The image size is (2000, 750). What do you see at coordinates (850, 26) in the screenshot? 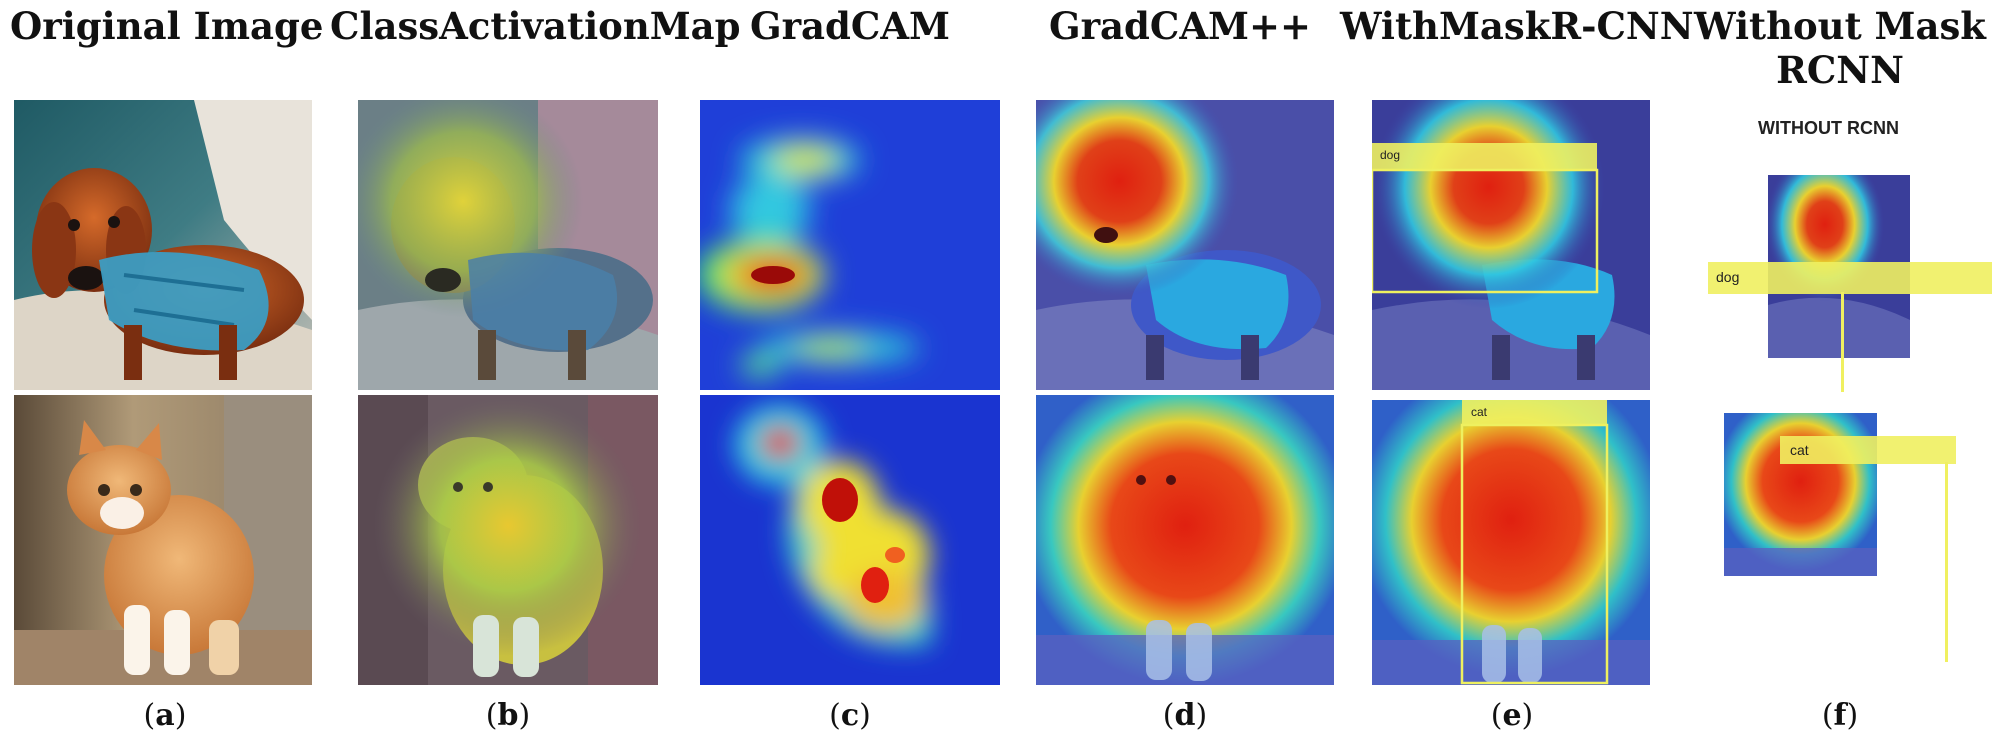
I see `column-title-gradcam: GradCAM` at bounding box center [850, 26].